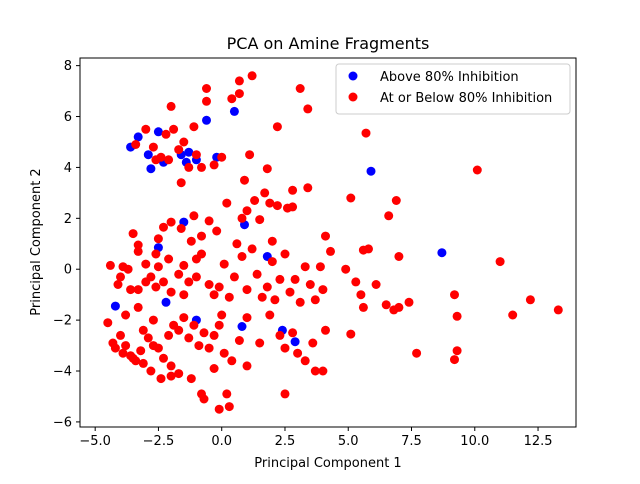 Image resolution: width=640 pixels, height=484 pixels. What do you see at coordinates (538, 441) in the screenshot?
I see `x-tick-label: 12.5` at bounding box center [538, 441].